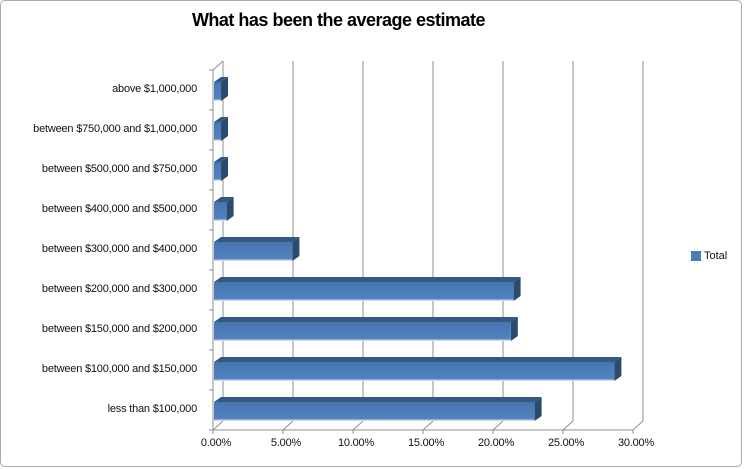  I want to click on legend-swatch-icon, so click(696, 256).